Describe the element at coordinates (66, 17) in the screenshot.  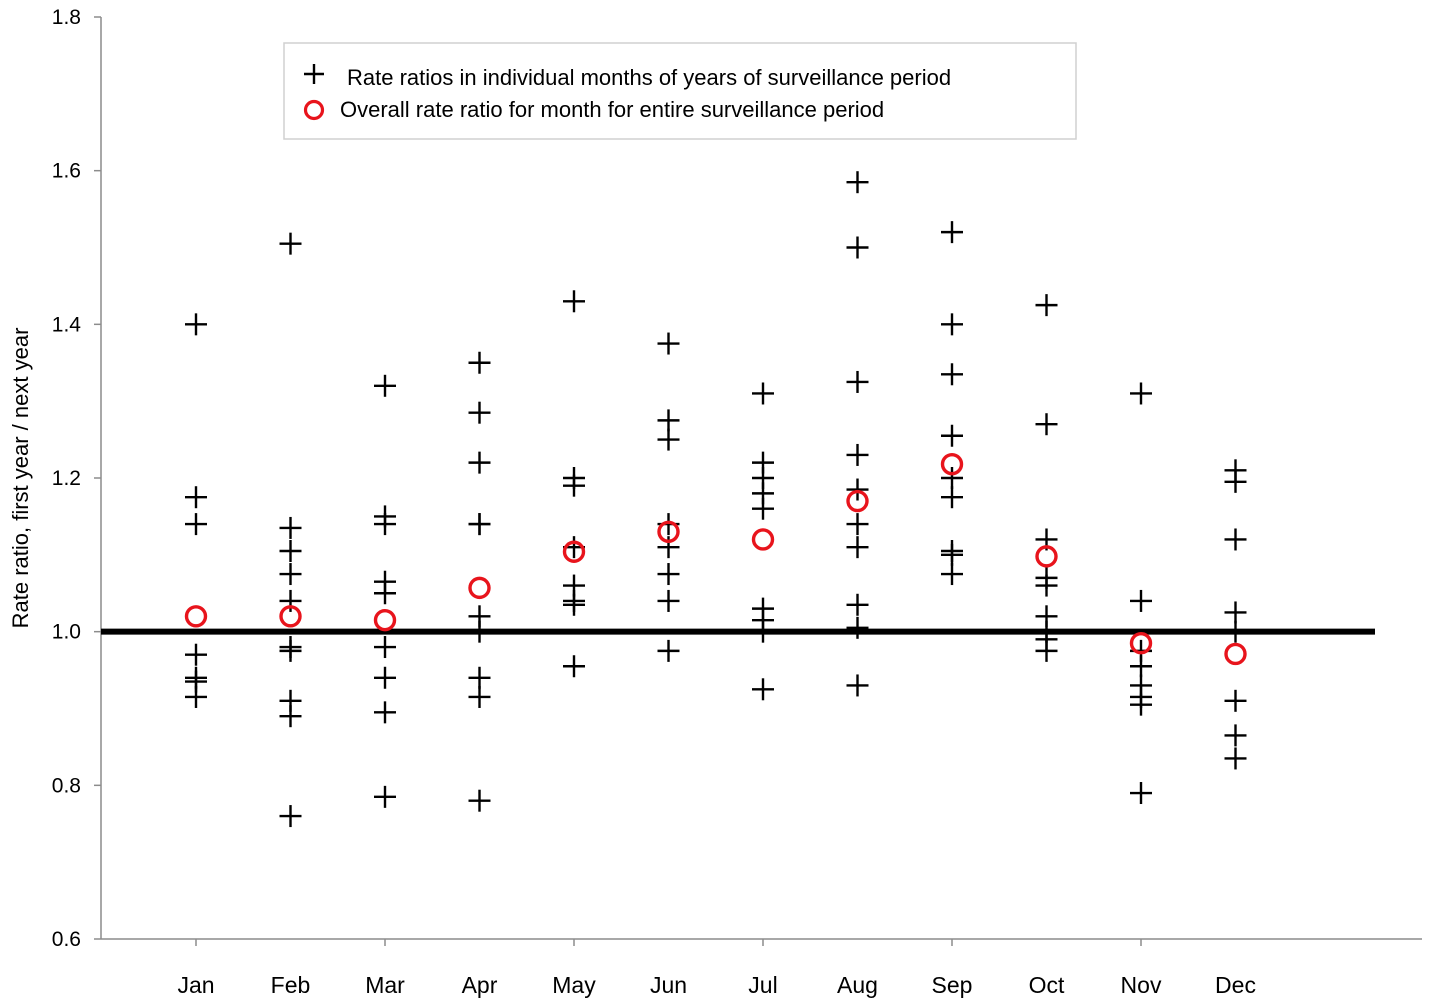
I see `y-tick-label: 1.8` at that location.